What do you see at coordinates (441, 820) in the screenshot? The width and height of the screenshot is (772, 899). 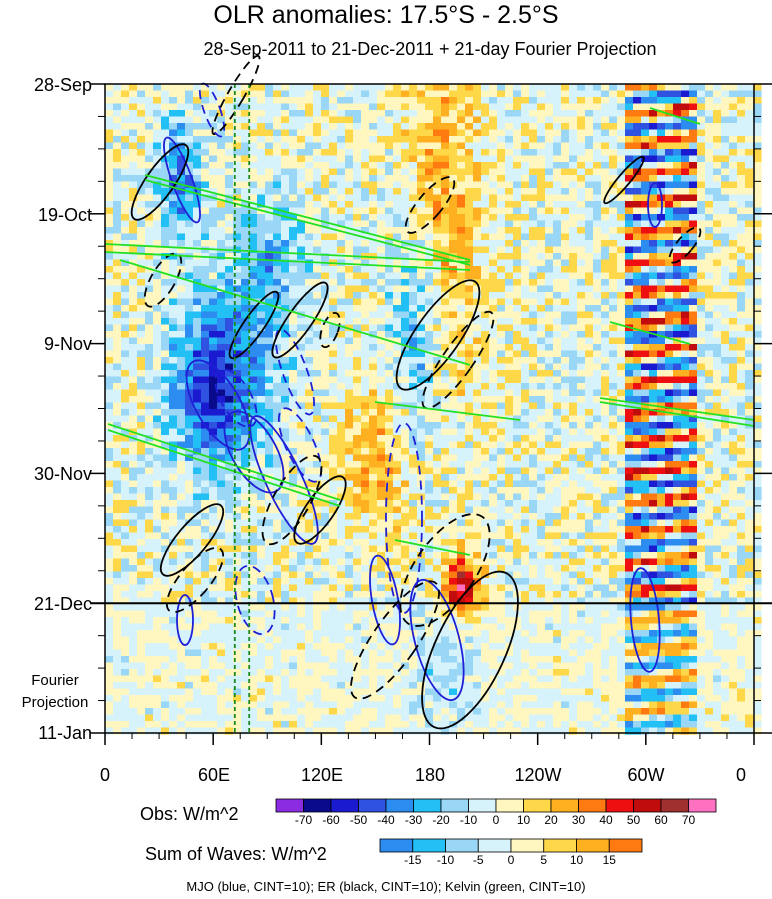 I see `obs-colorbar-tick-label: -20` at bounding box center [441, 820].